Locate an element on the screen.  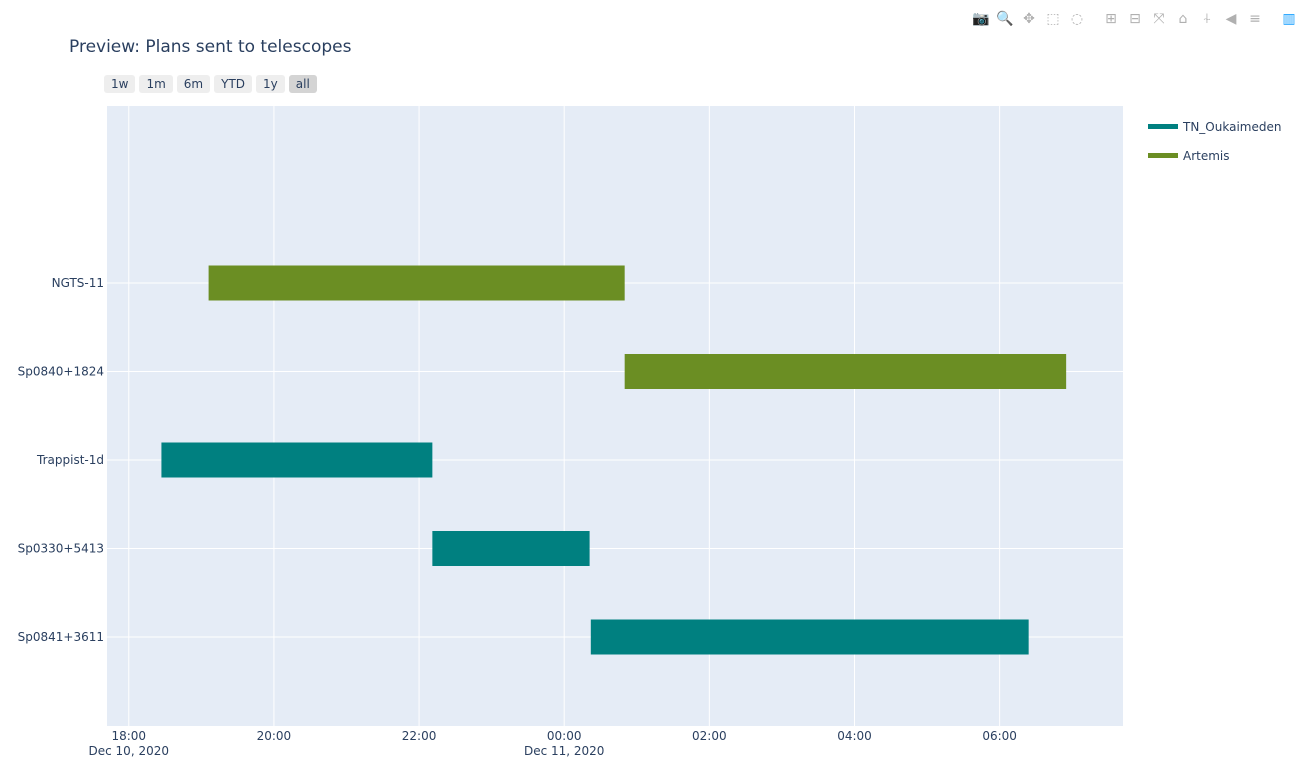
range-button-all: all is located at coordinates (302, 84).